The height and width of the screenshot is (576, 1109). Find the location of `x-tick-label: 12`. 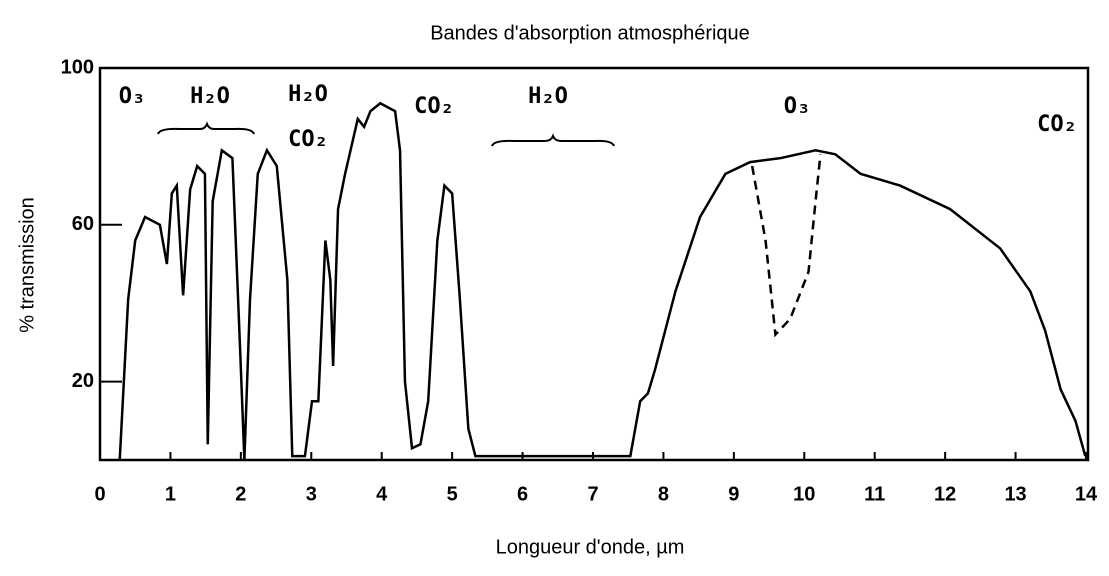

x-tick-label: 12 is located at coordinates (945, 494).